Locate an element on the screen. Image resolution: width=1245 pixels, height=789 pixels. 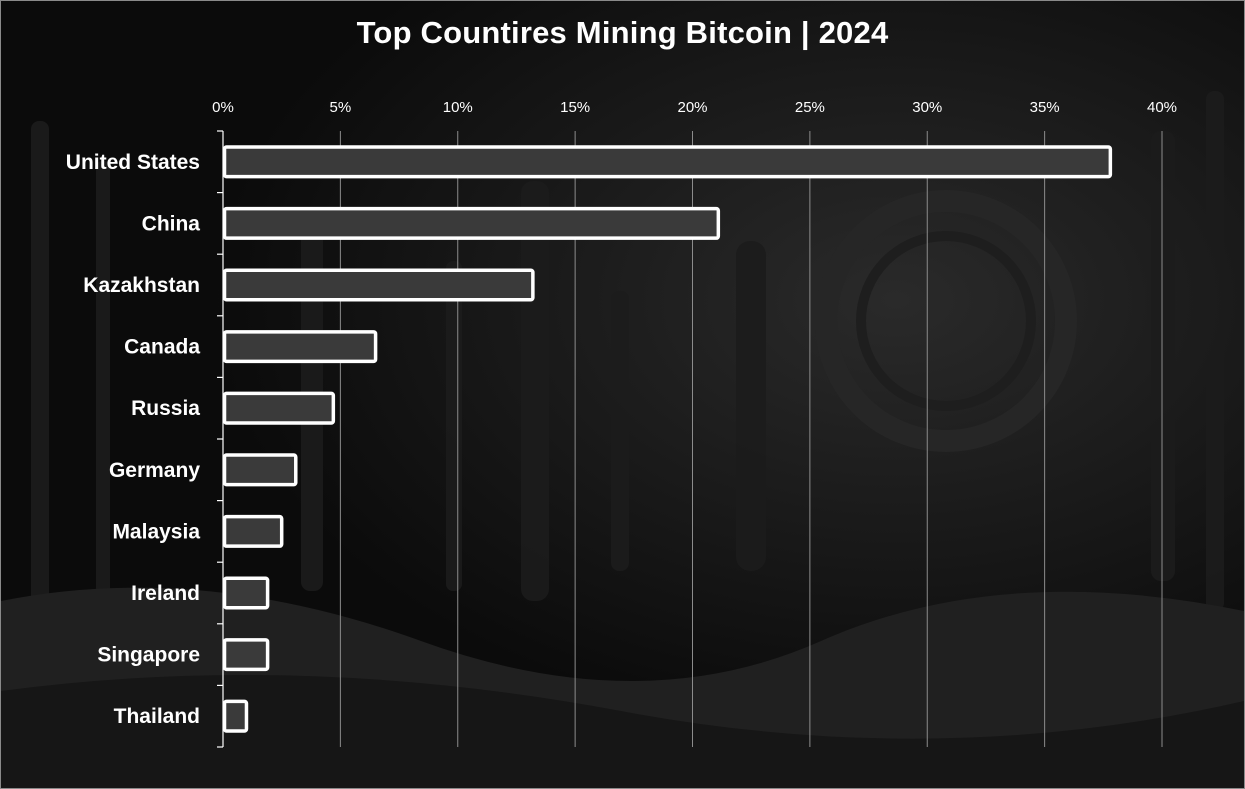
bar-kazakhstan is located at coordinates (378, 285).